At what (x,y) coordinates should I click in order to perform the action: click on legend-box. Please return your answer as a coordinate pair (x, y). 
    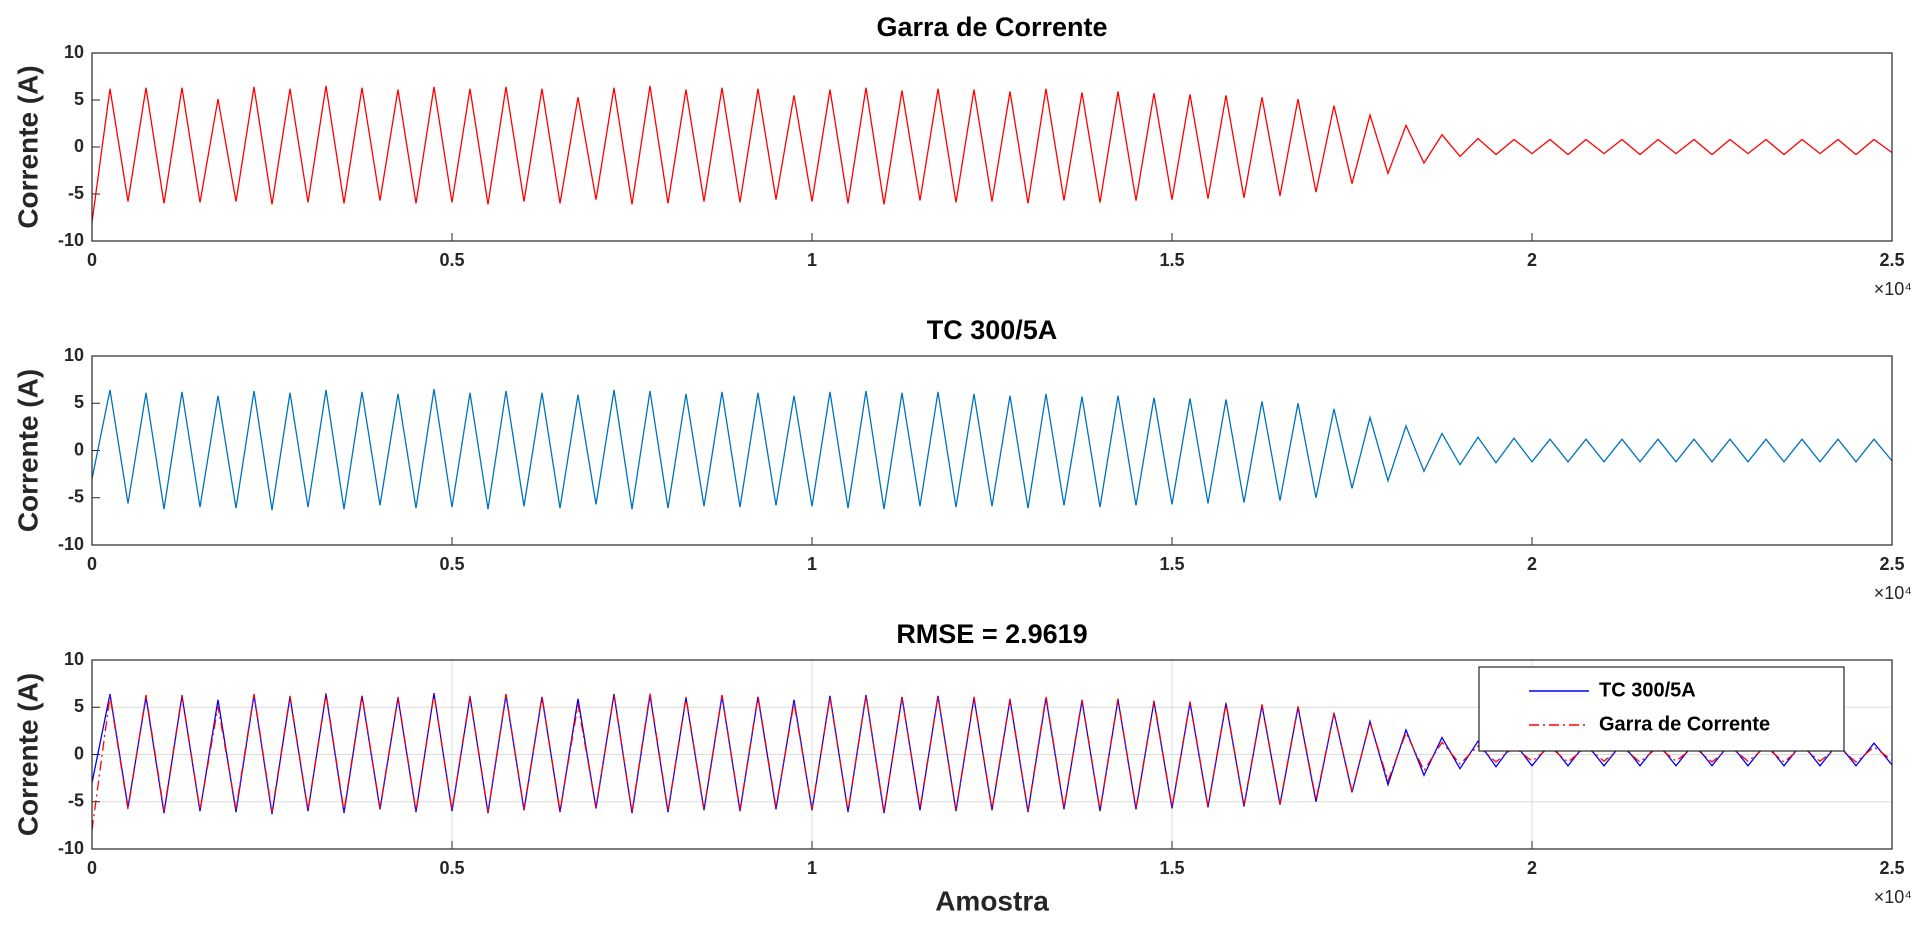
    Looking at the image, I should click on (1661, 709).